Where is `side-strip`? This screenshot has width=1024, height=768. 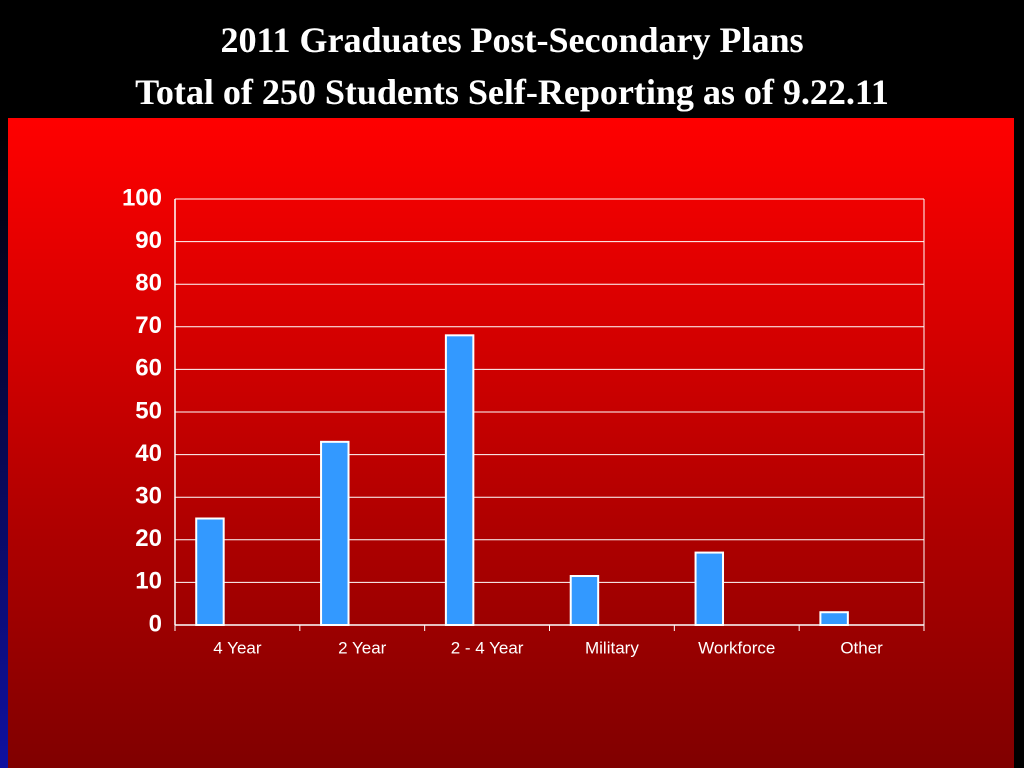
side-strip is located at coordinates (4, 443).